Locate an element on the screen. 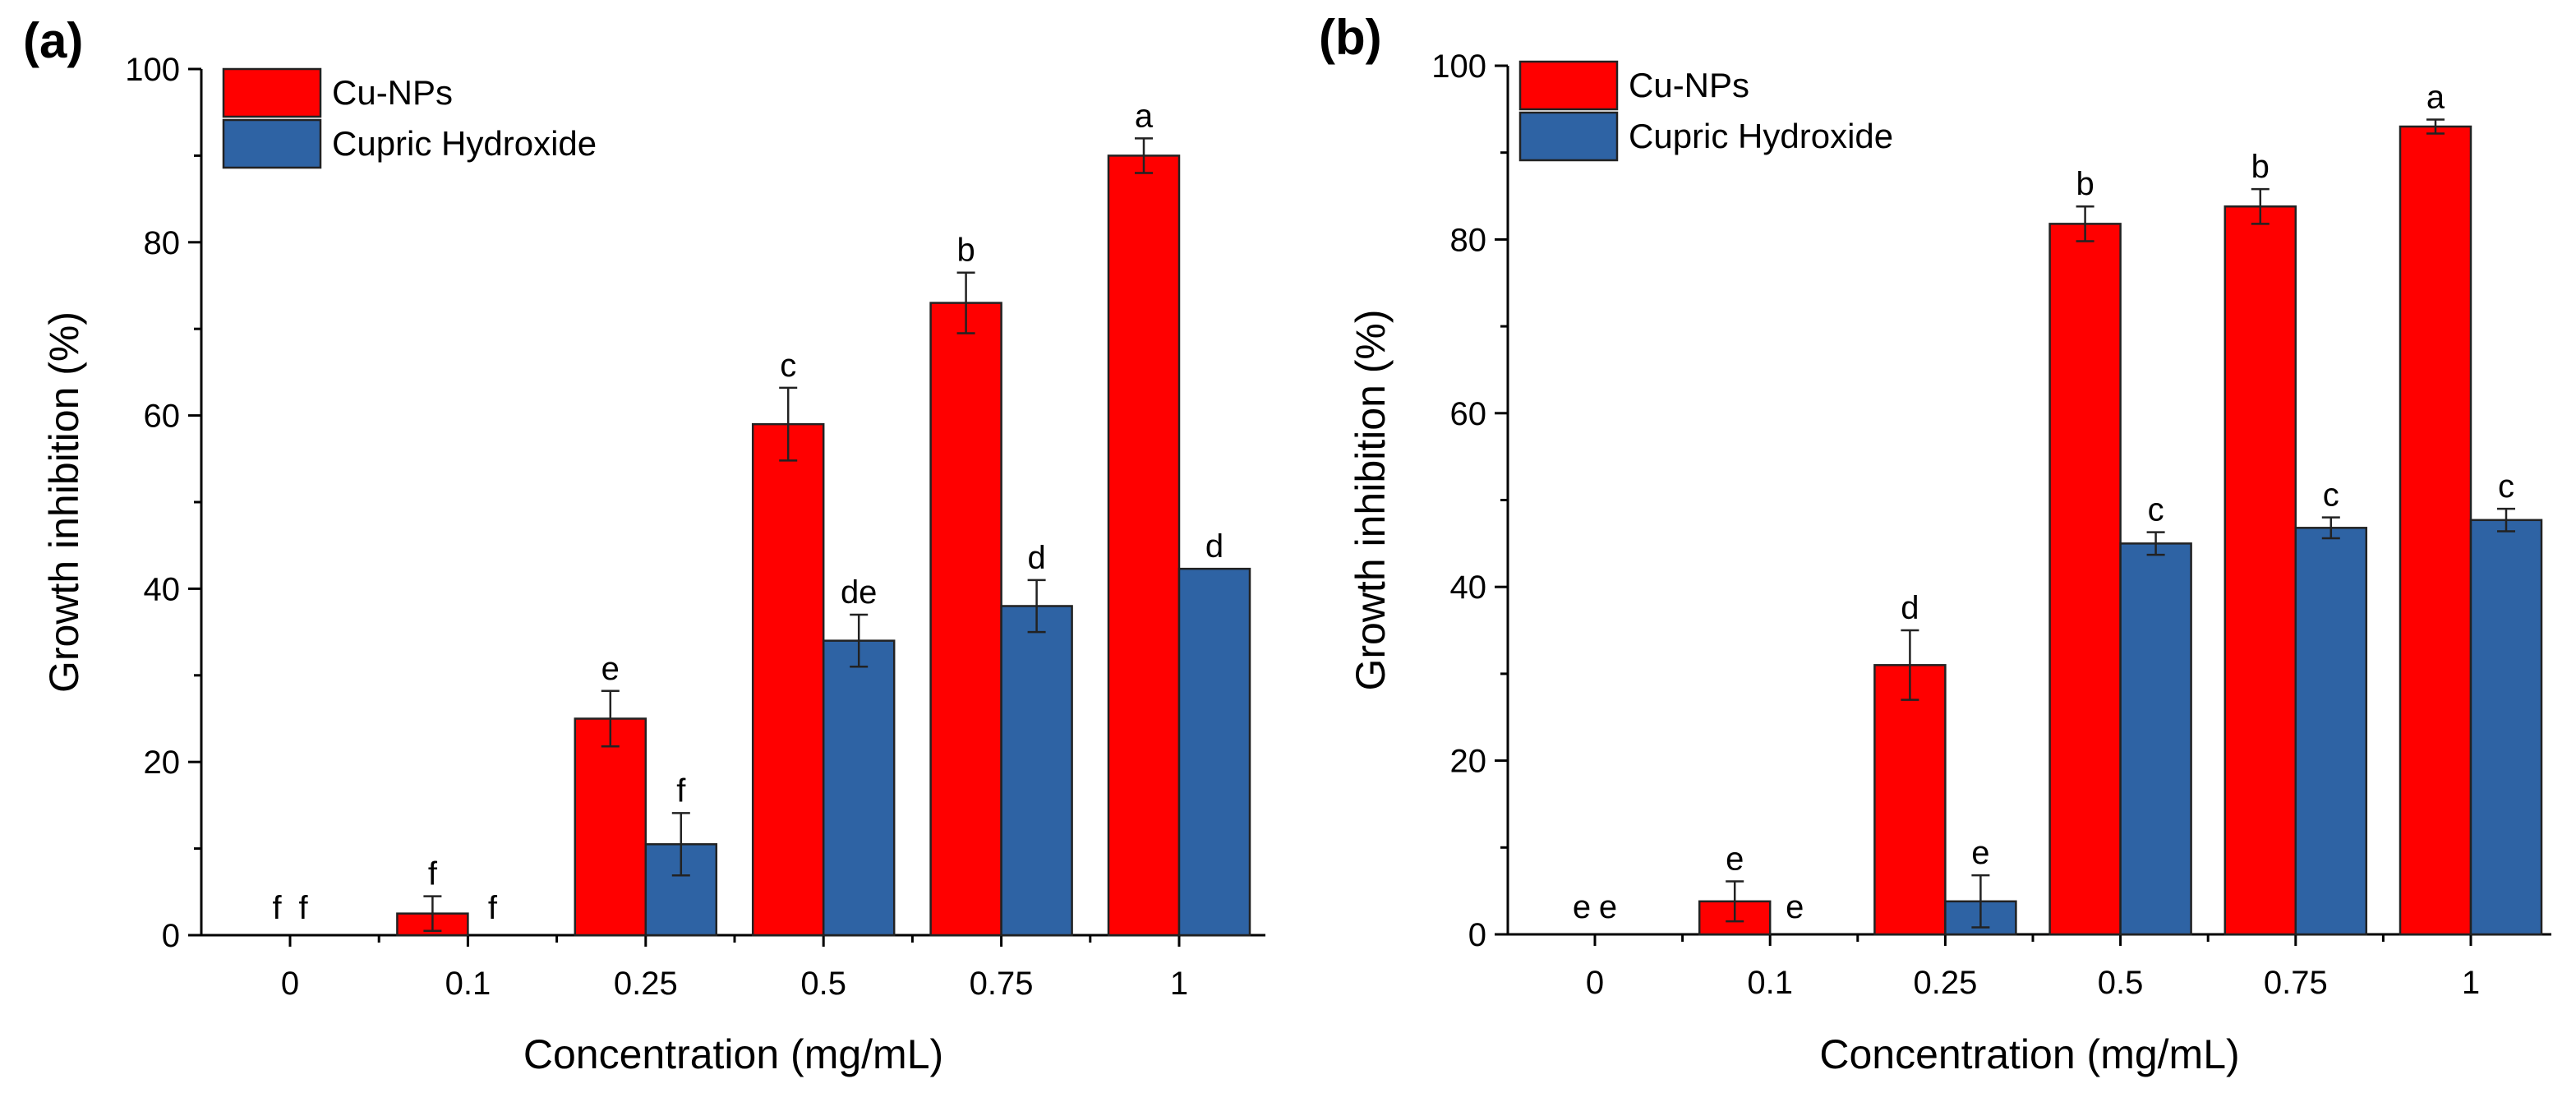 The width and height of the screenshot is (2576, 1102). significance-letter: de is located at coordinates (859, 592).